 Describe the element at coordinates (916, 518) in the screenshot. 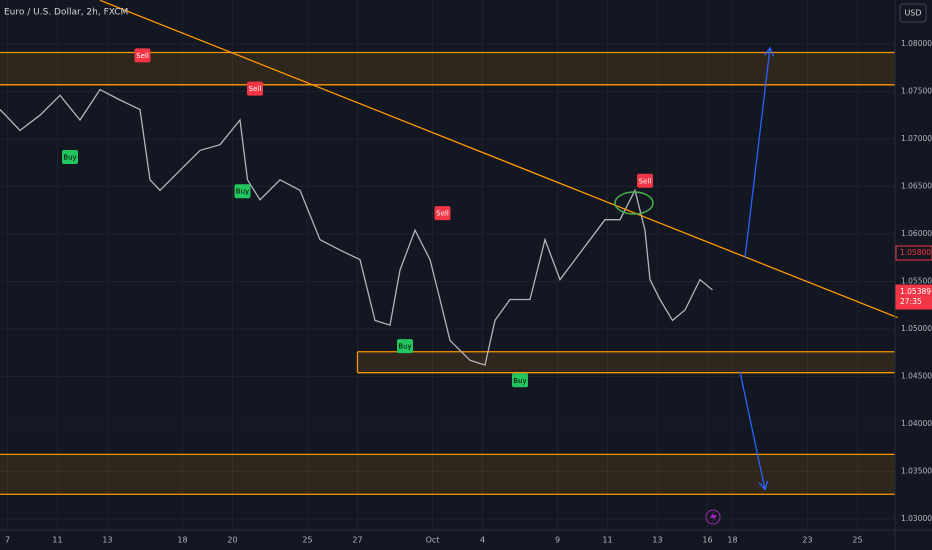

I see `y-tick-label: 1.03000` at that location.